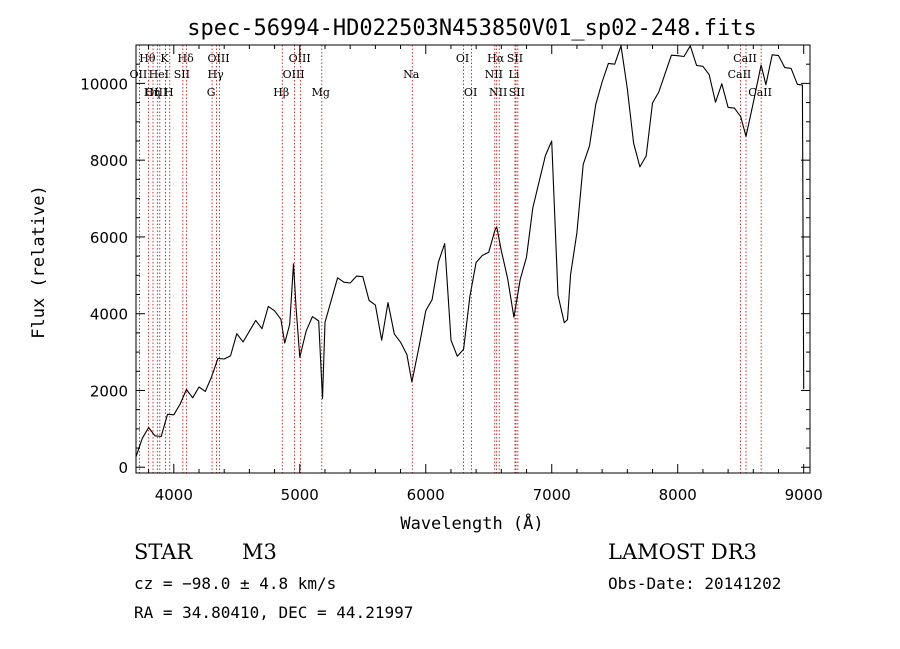  I want to click on line-marker-label: OII, so click(139, 74).